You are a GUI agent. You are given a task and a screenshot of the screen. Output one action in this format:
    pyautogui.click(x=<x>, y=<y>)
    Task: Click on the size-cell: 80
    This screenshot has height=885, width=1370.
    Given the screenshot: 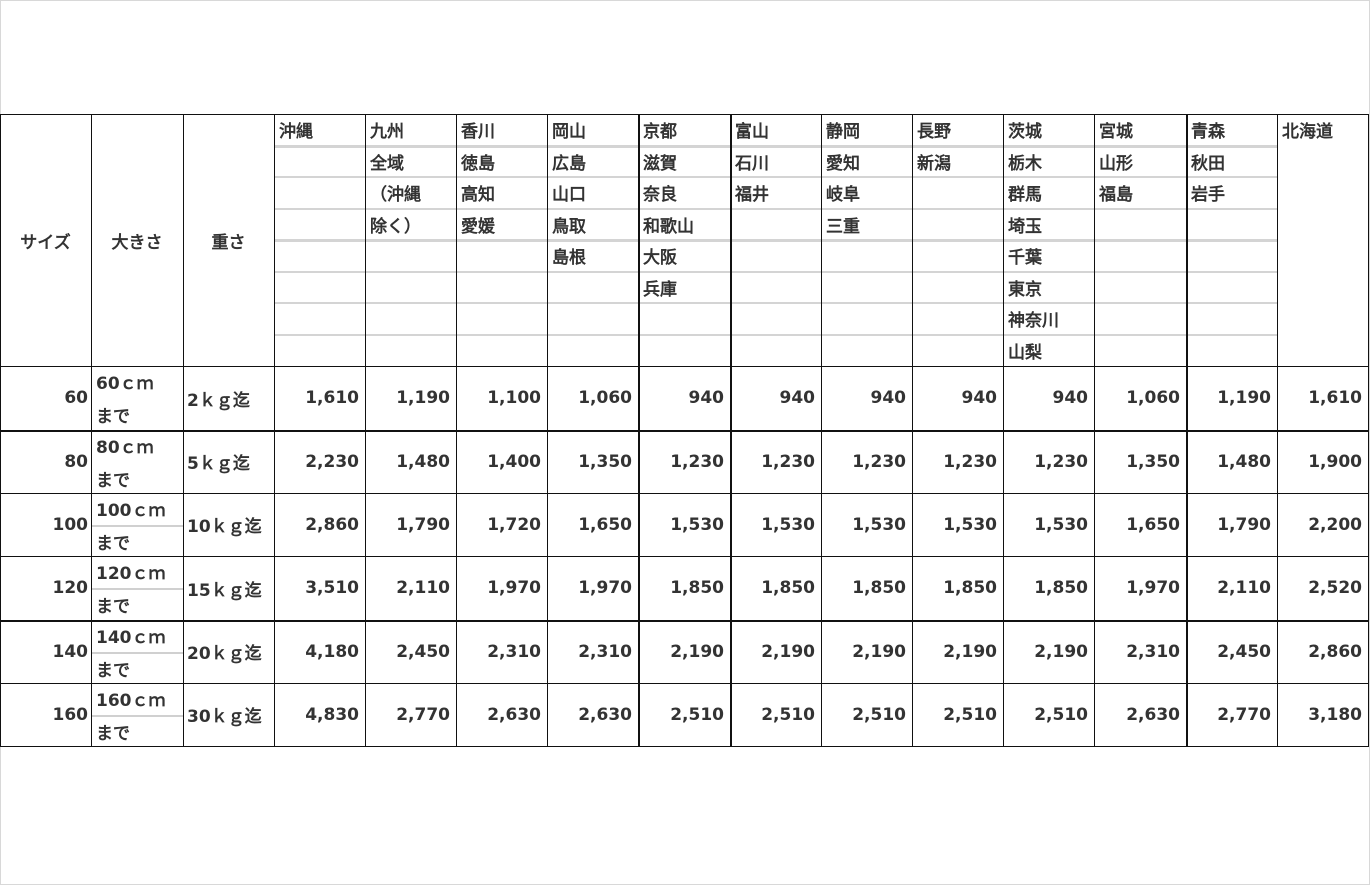 What is the action you would take?
    pyautogui.click(x=76, y=461)
    